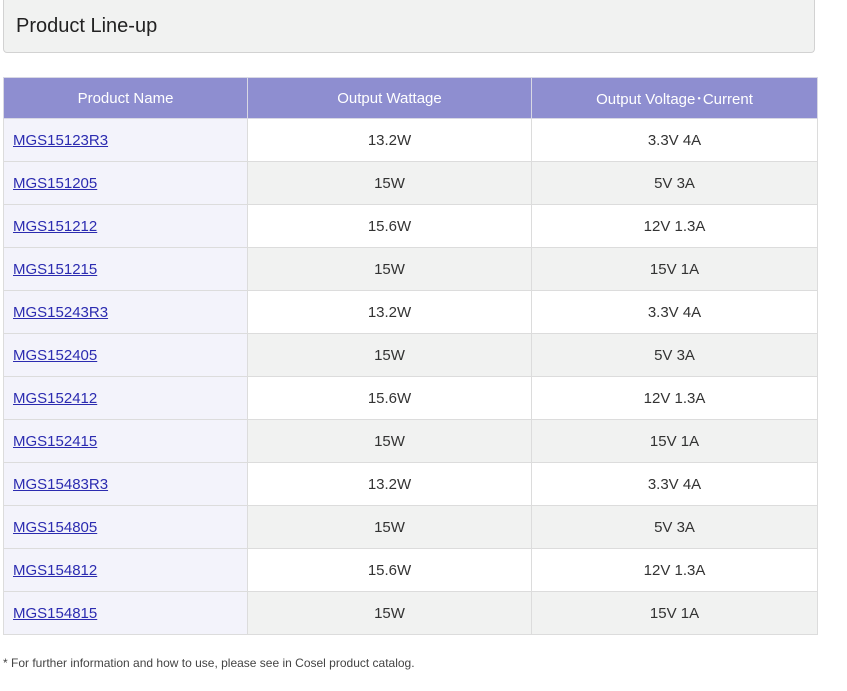  Describe the element at coordinates (125, 226) in the screenshot. I see `product-name-cell: MGS151212` at that location.